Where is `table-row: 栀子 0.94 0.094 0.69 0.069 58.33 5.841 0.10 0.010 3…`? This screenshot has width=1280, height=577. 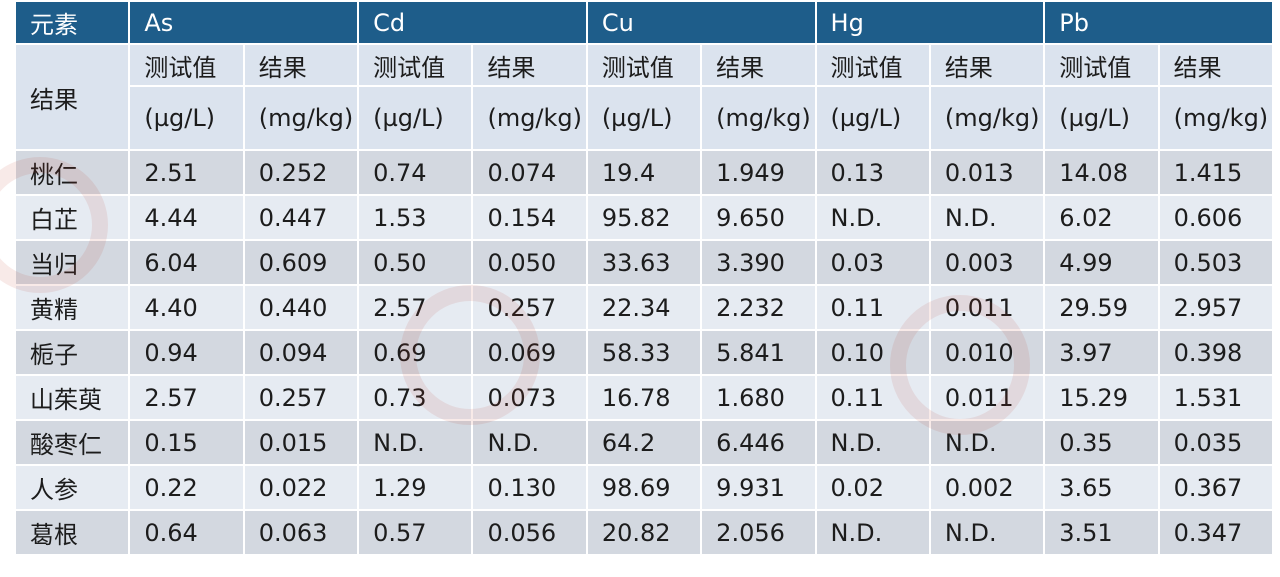
table-row: 栀子 0.94 0.094 0.69 0.069 58.33 5.841 0.10 0.010 3… is located at coordinates (644, 352).